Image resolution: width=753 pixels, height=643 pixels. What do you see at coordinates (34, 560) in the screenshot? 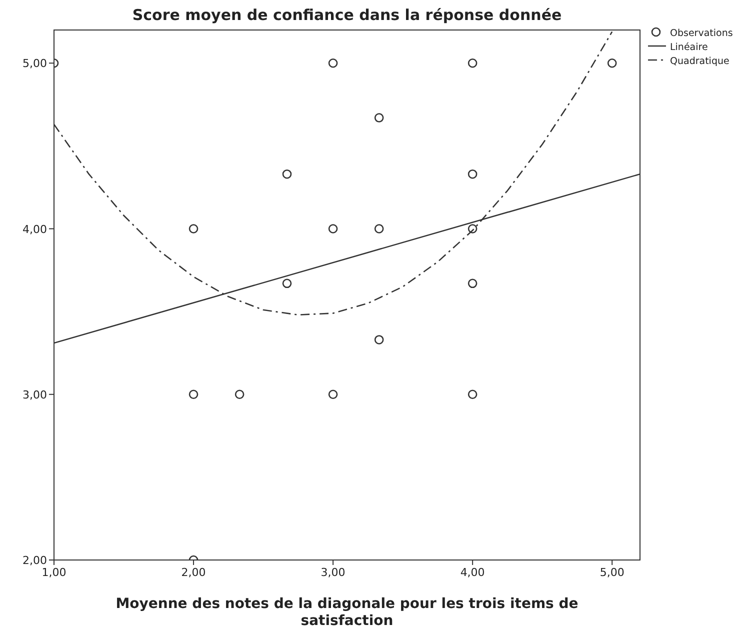
I see `y-tick-label: 2,00` at bounding box center [34, 560].